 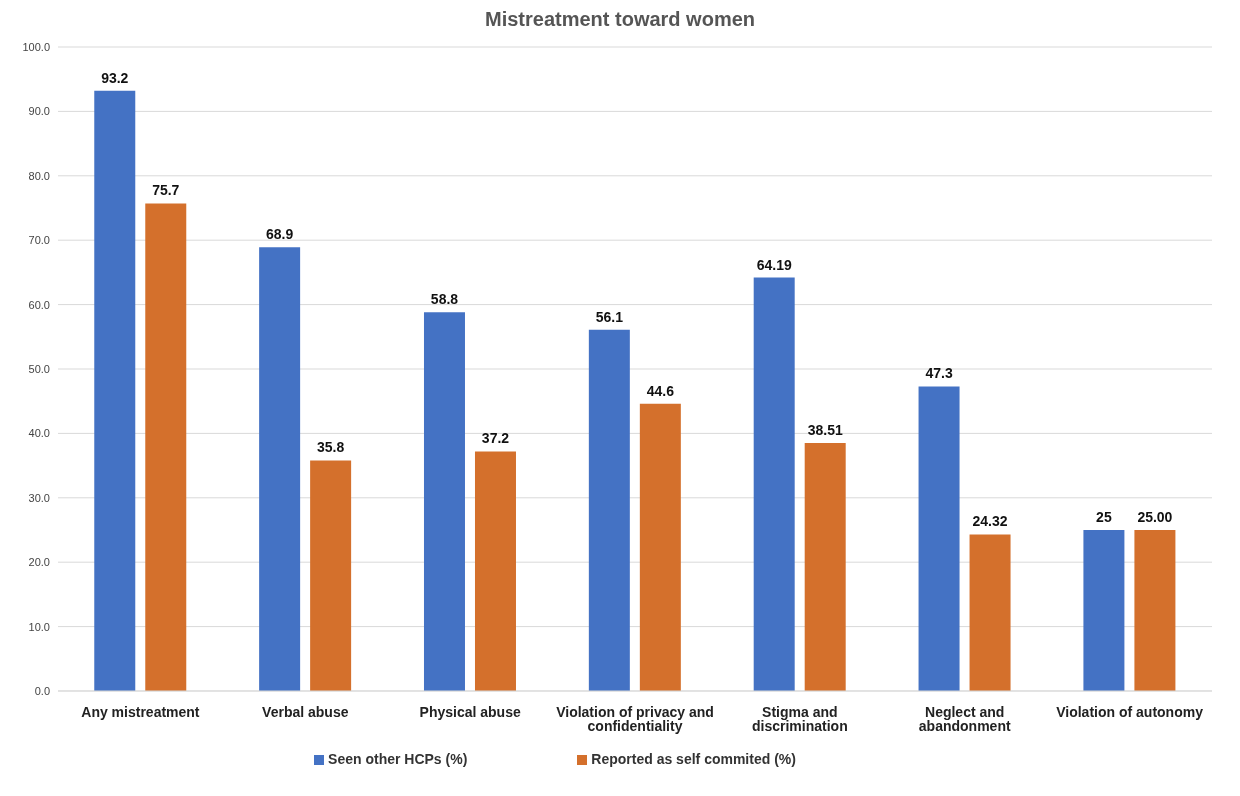 What do you see at coordinates (660, 390) in the screenshot?
I see `data-label: 44.6` at bounding box center [660, 390].